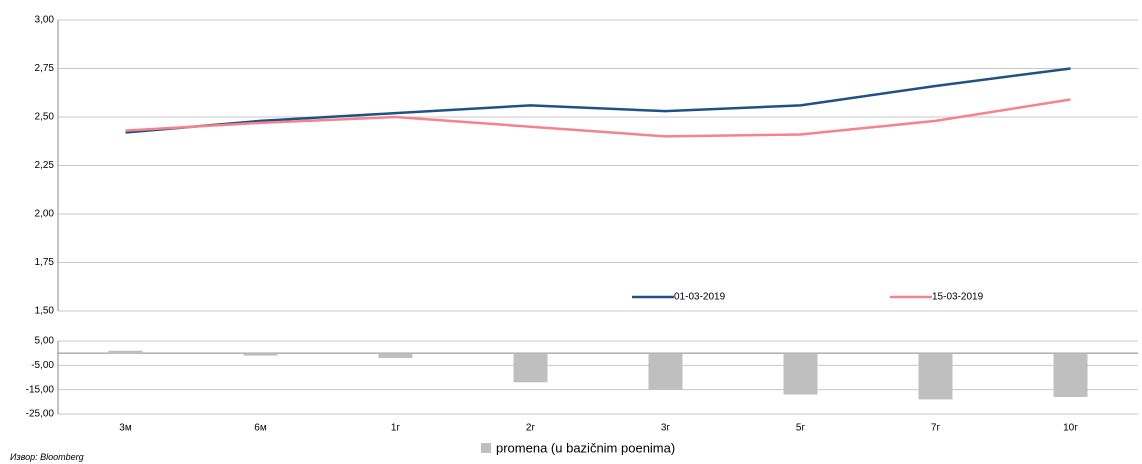 The width and height of the screenshot is (1142, 464). I want to click on source: Извор: Bloomberg, so click(47, 457).